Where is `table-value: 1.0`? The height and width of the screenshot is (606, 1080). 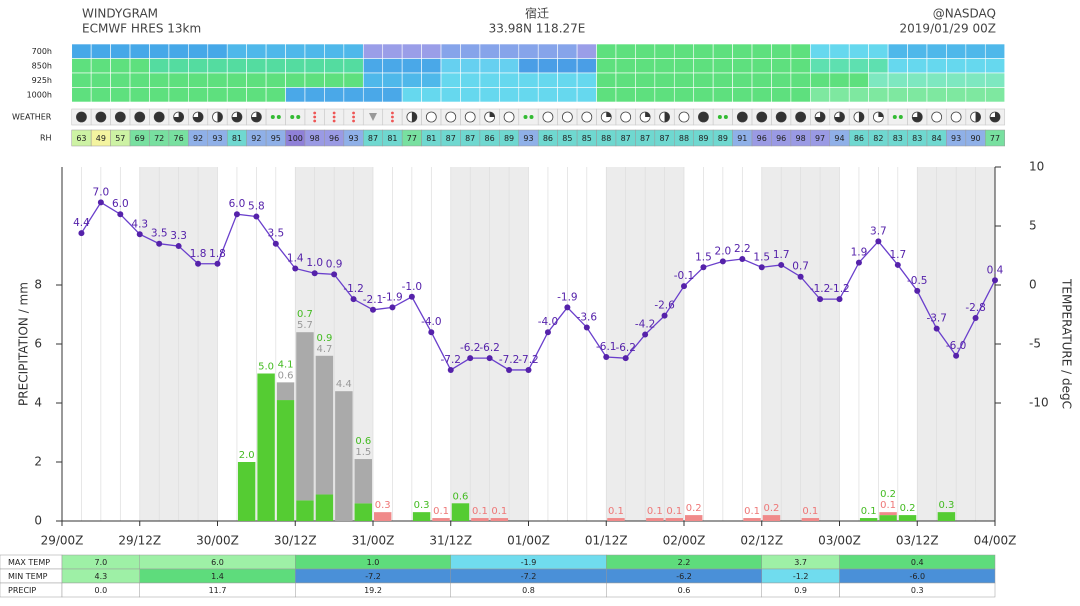 table-value: 1.0 is located at coordinates (373, 562).